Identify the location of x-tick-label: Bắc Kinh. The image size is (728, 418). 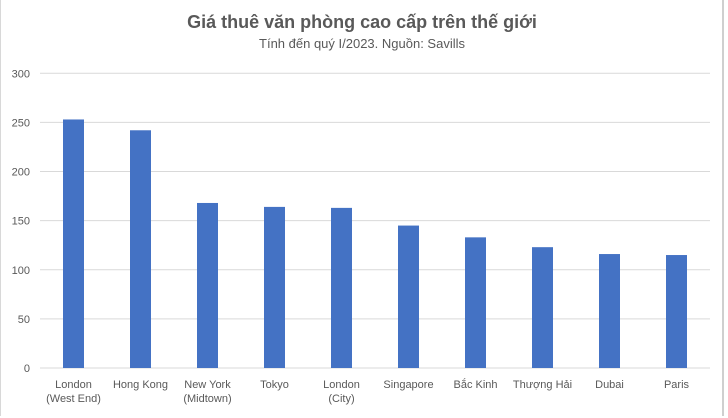
(475, 384).